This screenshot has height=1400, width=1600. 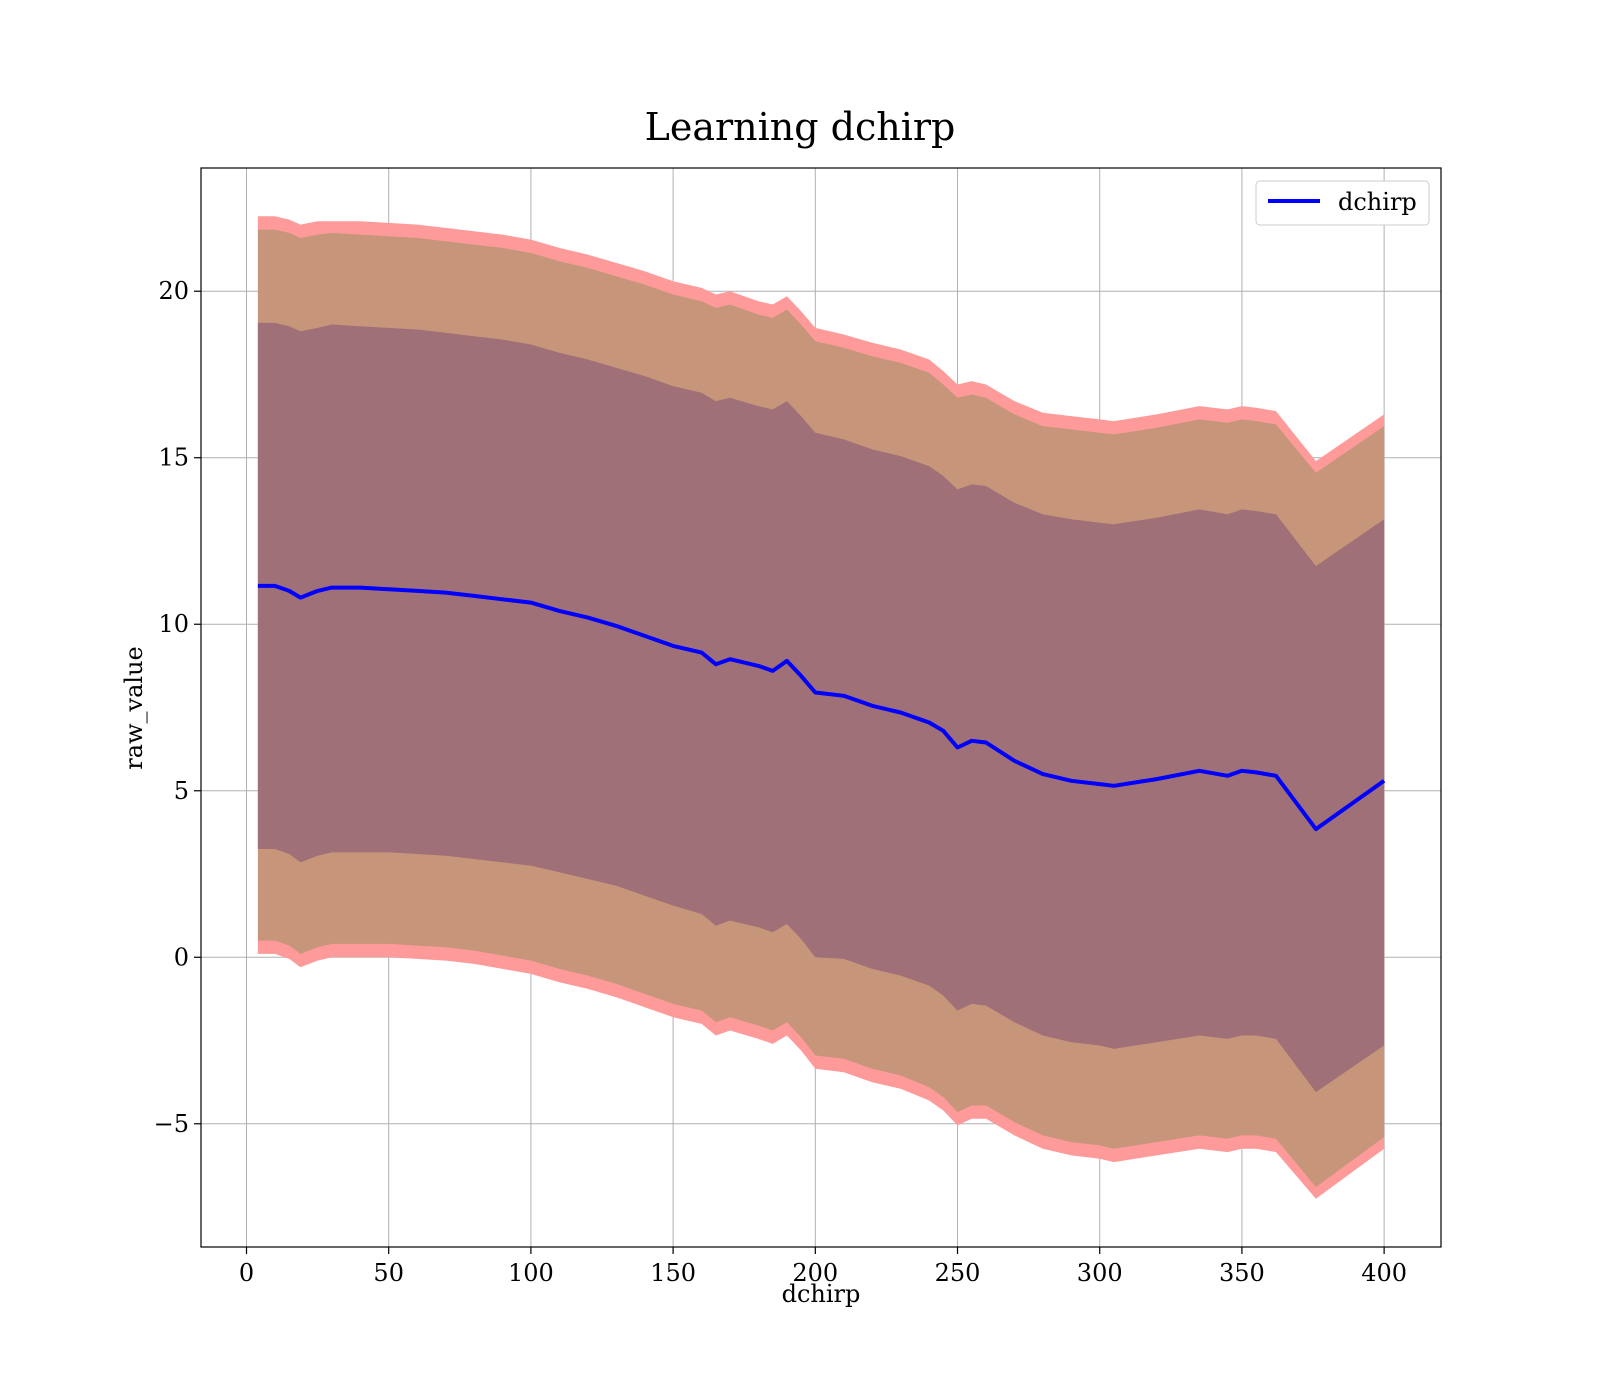 I want to click on series-line-dchirp, so click(x=821, y=707).